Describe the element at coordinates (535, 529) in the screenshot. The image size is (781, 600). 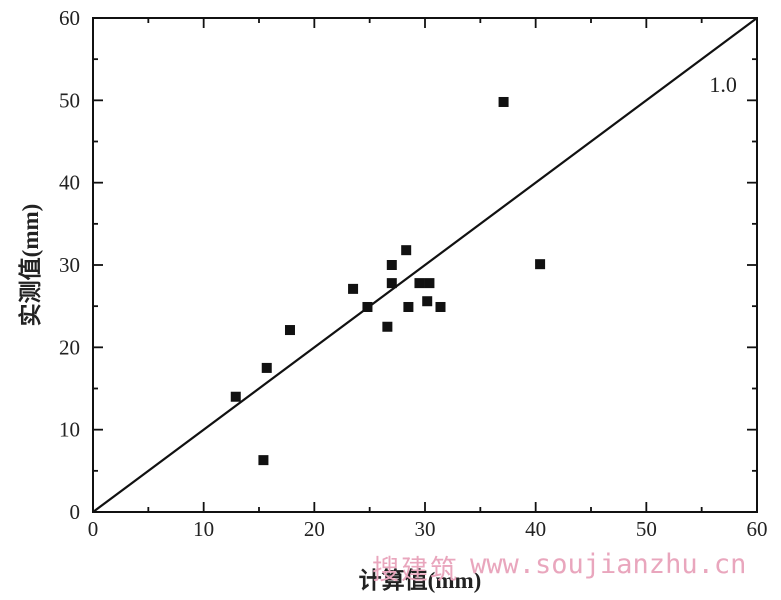
I see `x-tick-label: 40` at that location.